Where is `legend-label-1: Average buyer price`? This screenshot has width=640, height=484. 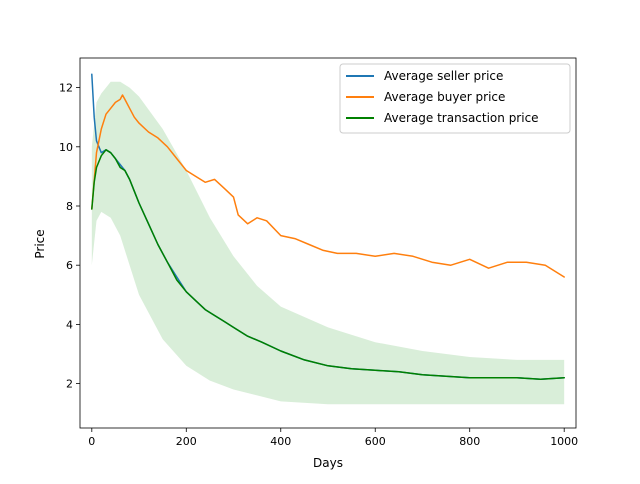 legend-label-1: Average buyer price is located at coordinates (444, 97).